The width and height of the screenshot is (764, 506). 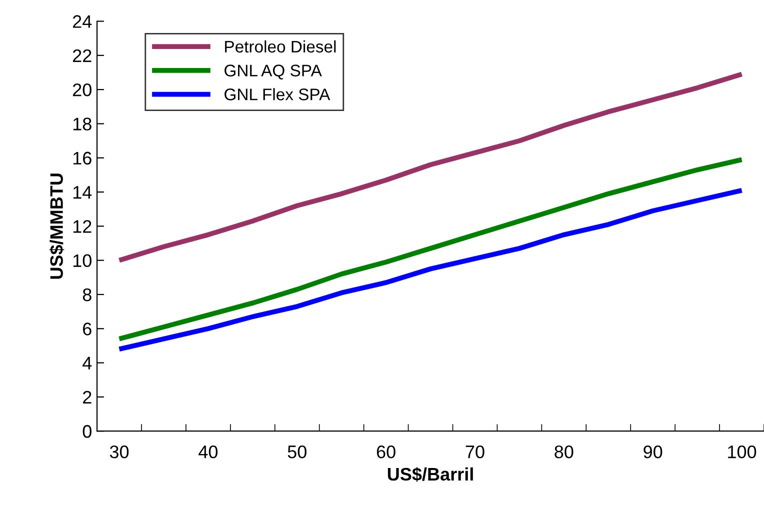 I want to click on y-tick-label: 24, so click(x=82, y=21).